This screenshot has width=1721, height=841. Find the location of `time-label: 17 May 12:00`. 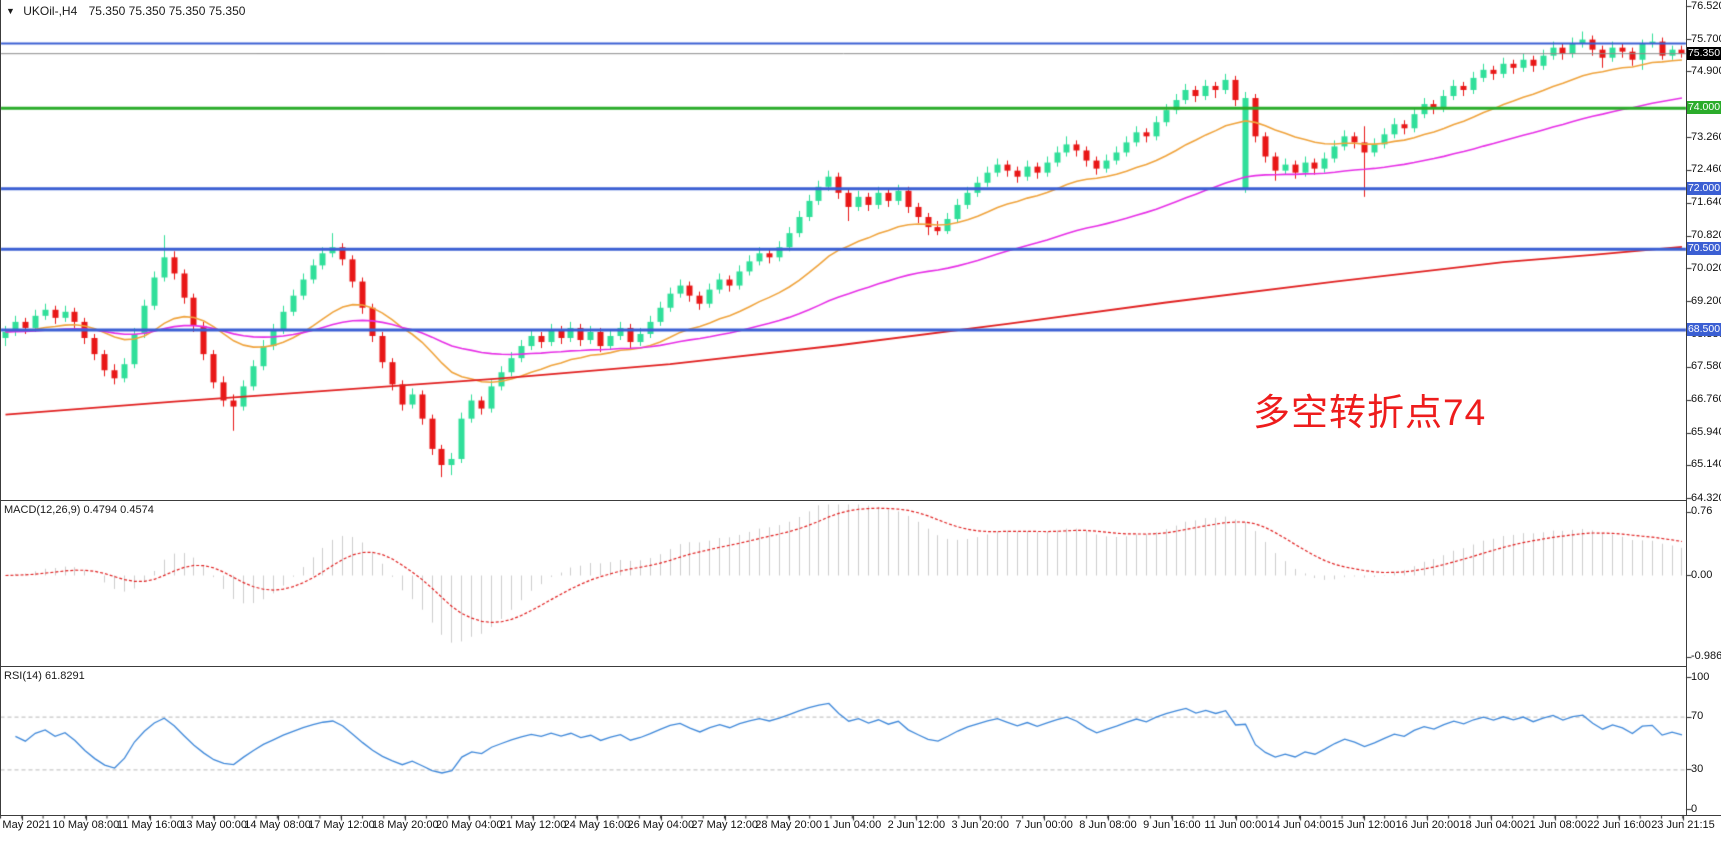

time-label: 17 May 12:00 is located at coordinates (341, 825).